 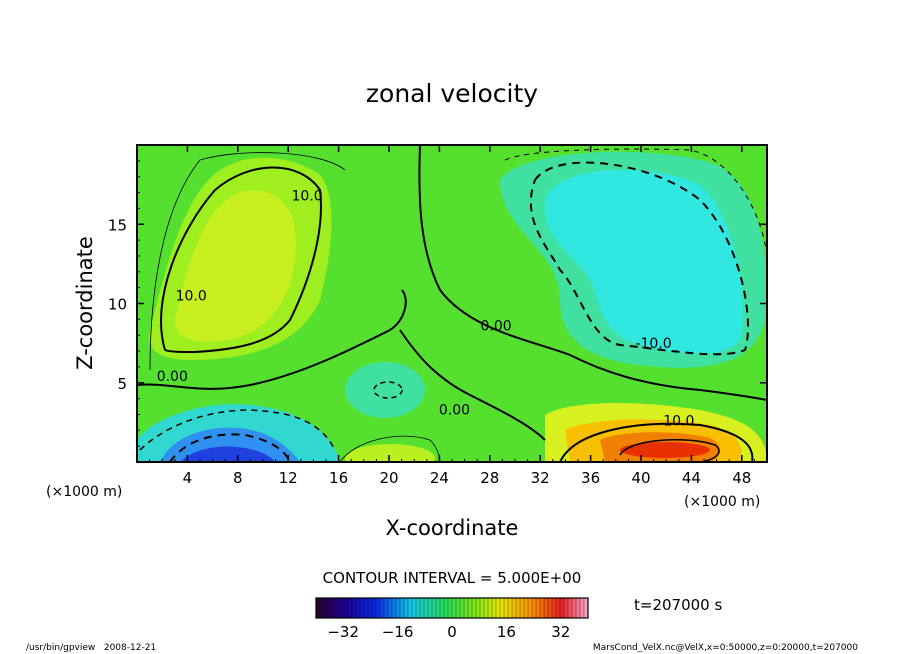 I want to click on contour-neg-ten-bottom-left, so click(x=230, y=447).